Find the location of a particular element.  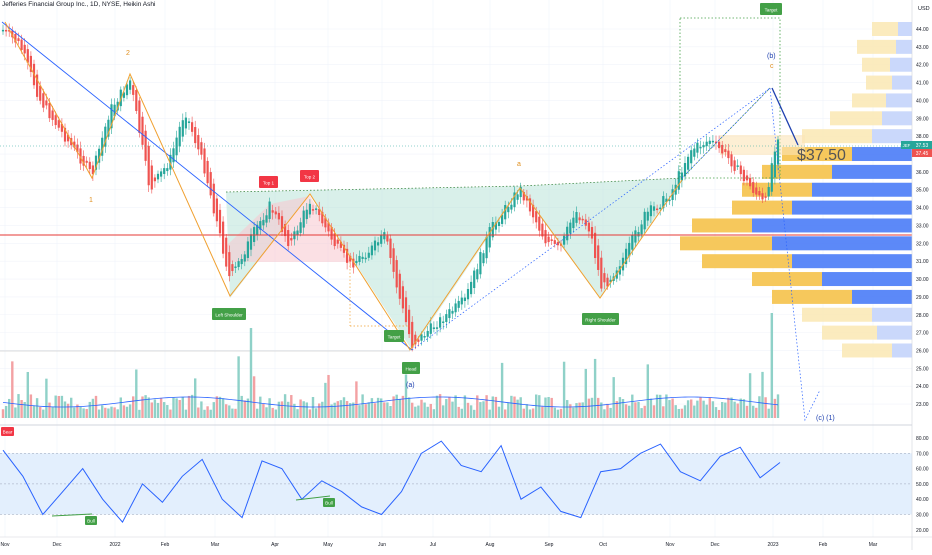

target-top-badge: Target is located at coordinates (771, 9).